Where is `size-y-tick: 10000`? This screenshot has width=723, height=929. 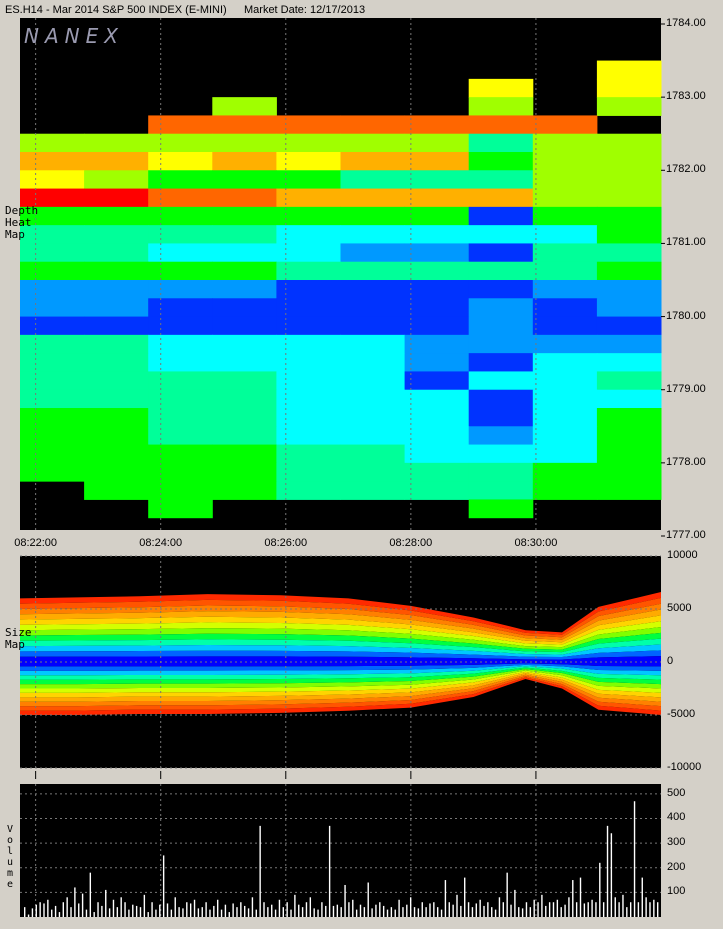
size-y-tick: 10000 is located at coordinates (682, 555).